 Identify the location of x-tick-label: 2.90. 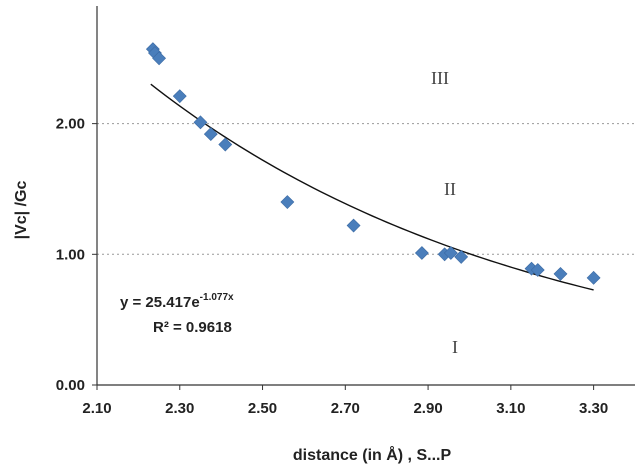
(427, 408).